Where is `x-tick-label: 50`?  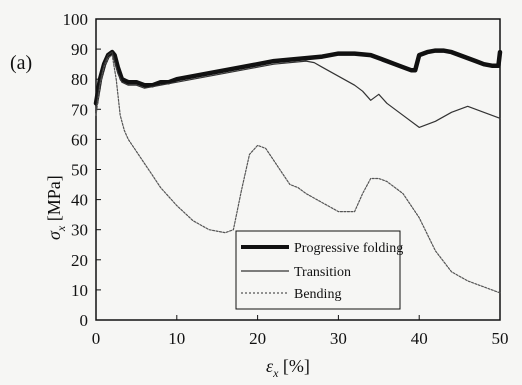
x-tick-label: 50 is located at coordinates (500, 338).